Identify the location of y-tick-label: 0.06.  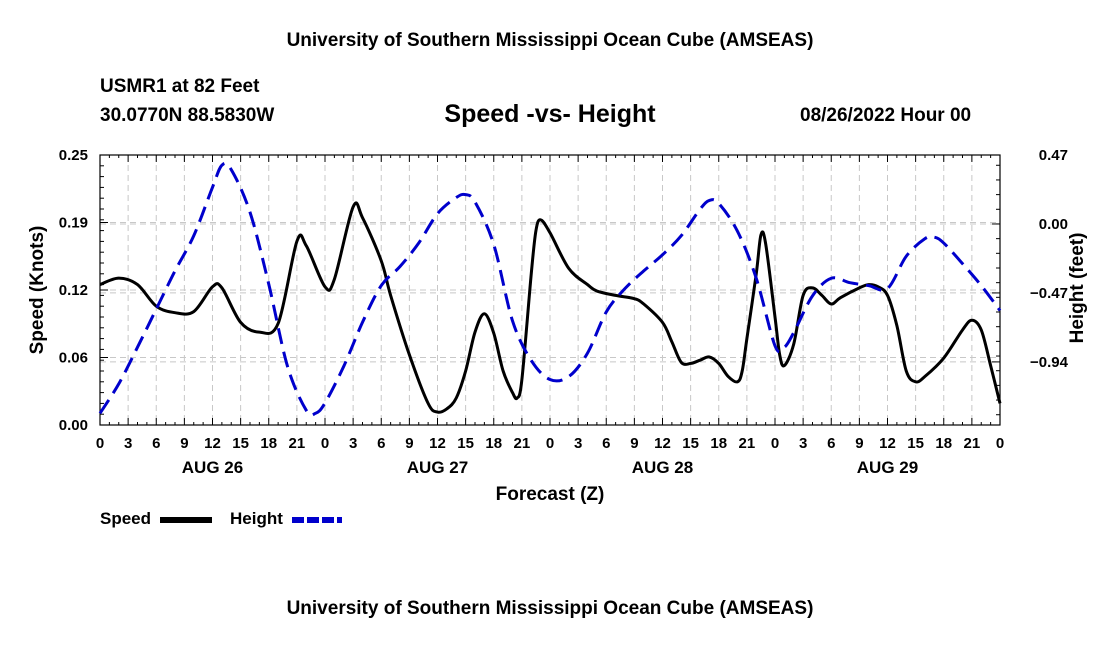
(73, 358).